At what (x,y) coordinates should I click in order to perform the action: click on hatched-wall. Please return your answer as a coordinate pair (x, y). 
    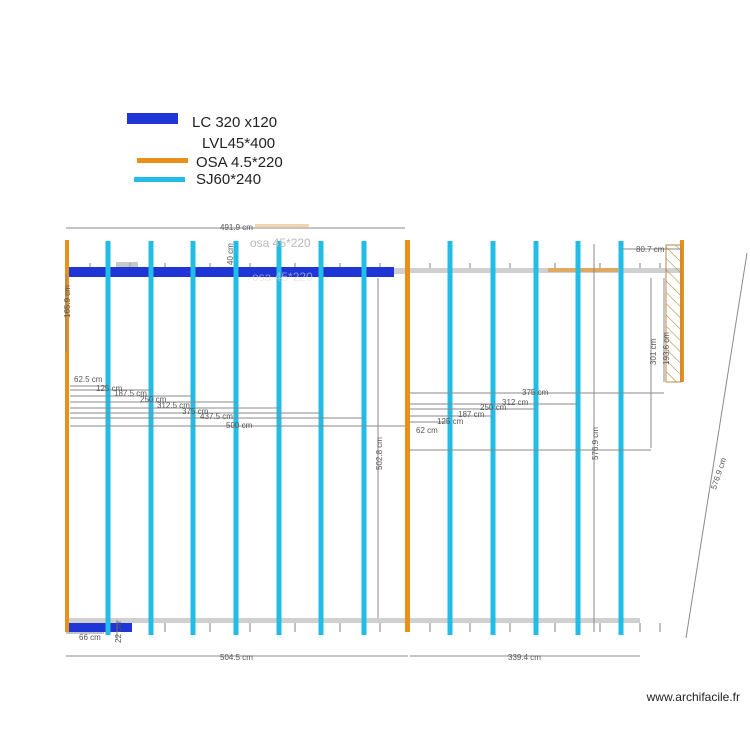
    Looking at the image, I should click on (673, 313).